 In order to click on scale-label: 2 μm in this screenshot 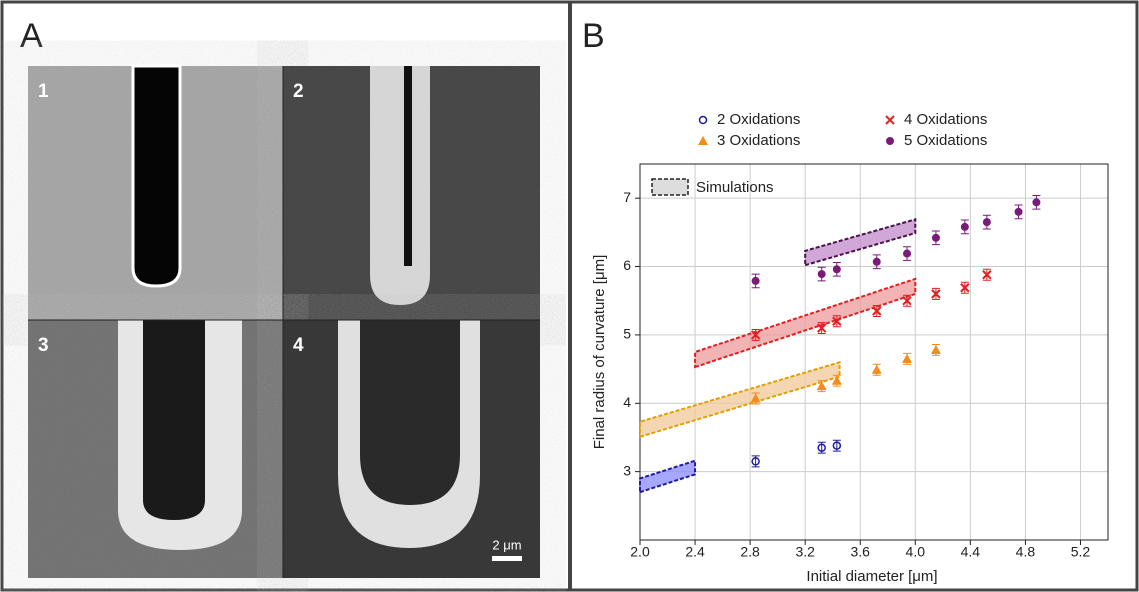, I will do `click(506, 544)`.